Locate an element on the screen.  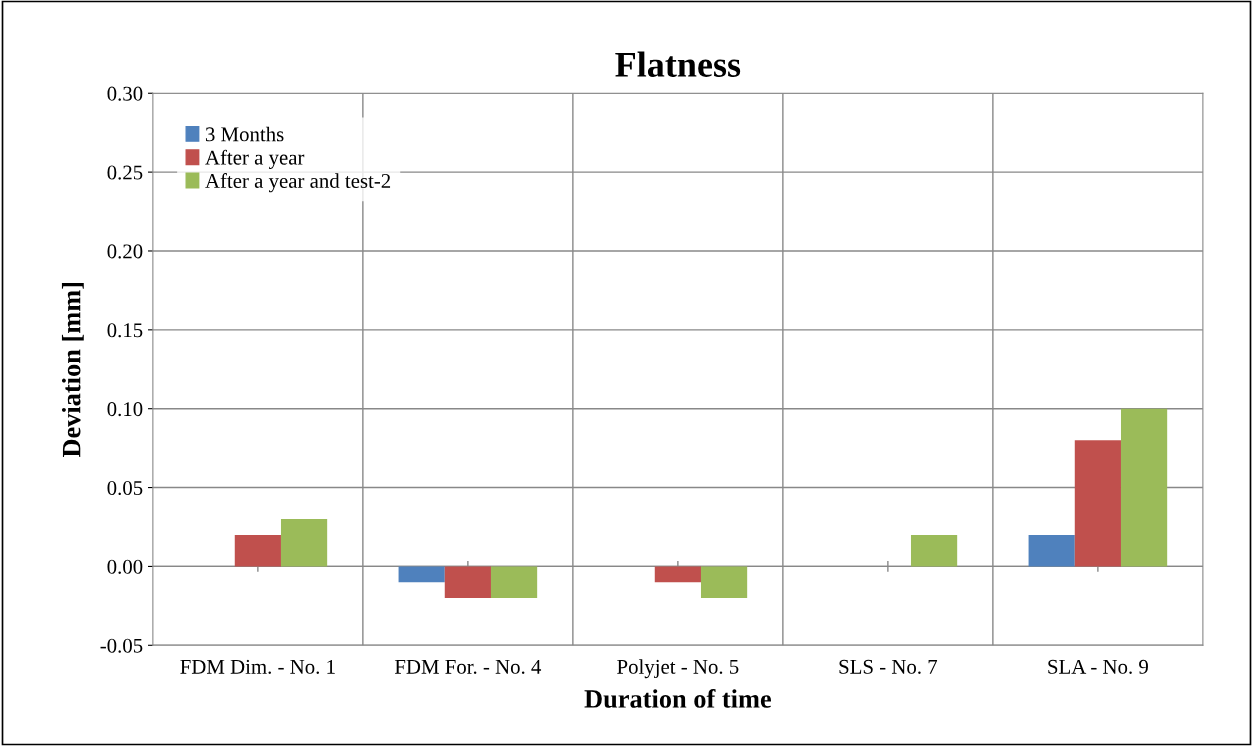
legend-label: 3 Months is located at coordinates (244, 134).